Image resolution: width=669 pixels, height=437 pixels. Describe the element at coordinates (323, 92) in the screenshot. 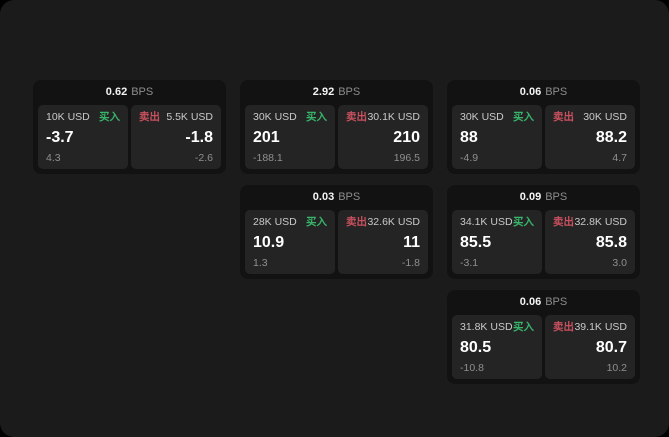

I see `bps-value: 2.92` at that location.